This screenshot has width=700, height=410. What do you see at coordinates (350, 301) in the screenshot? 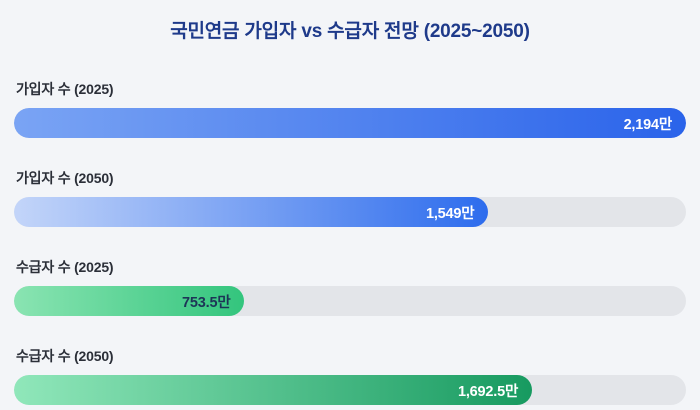
I see `bar-track: 753.5만` at bounding box center [350, 301].